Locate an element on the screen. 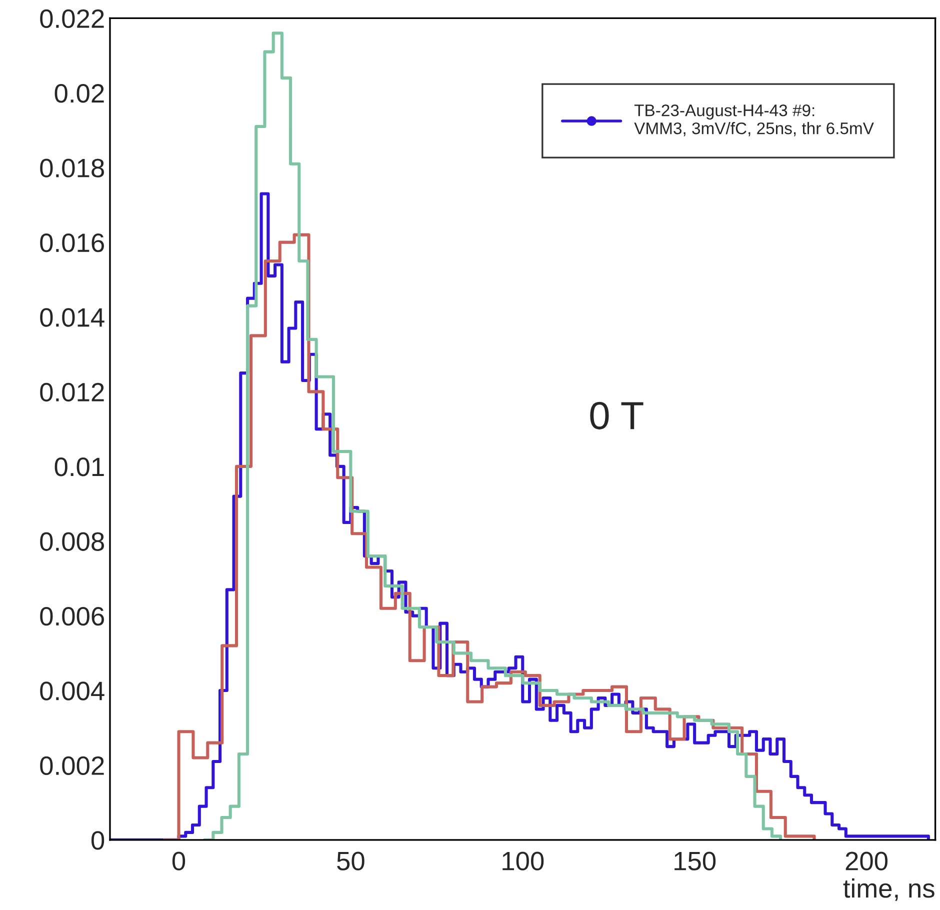 This screenshot has height=910, width=940. x-tick-label: 50 is located at coordinates (350, 861).